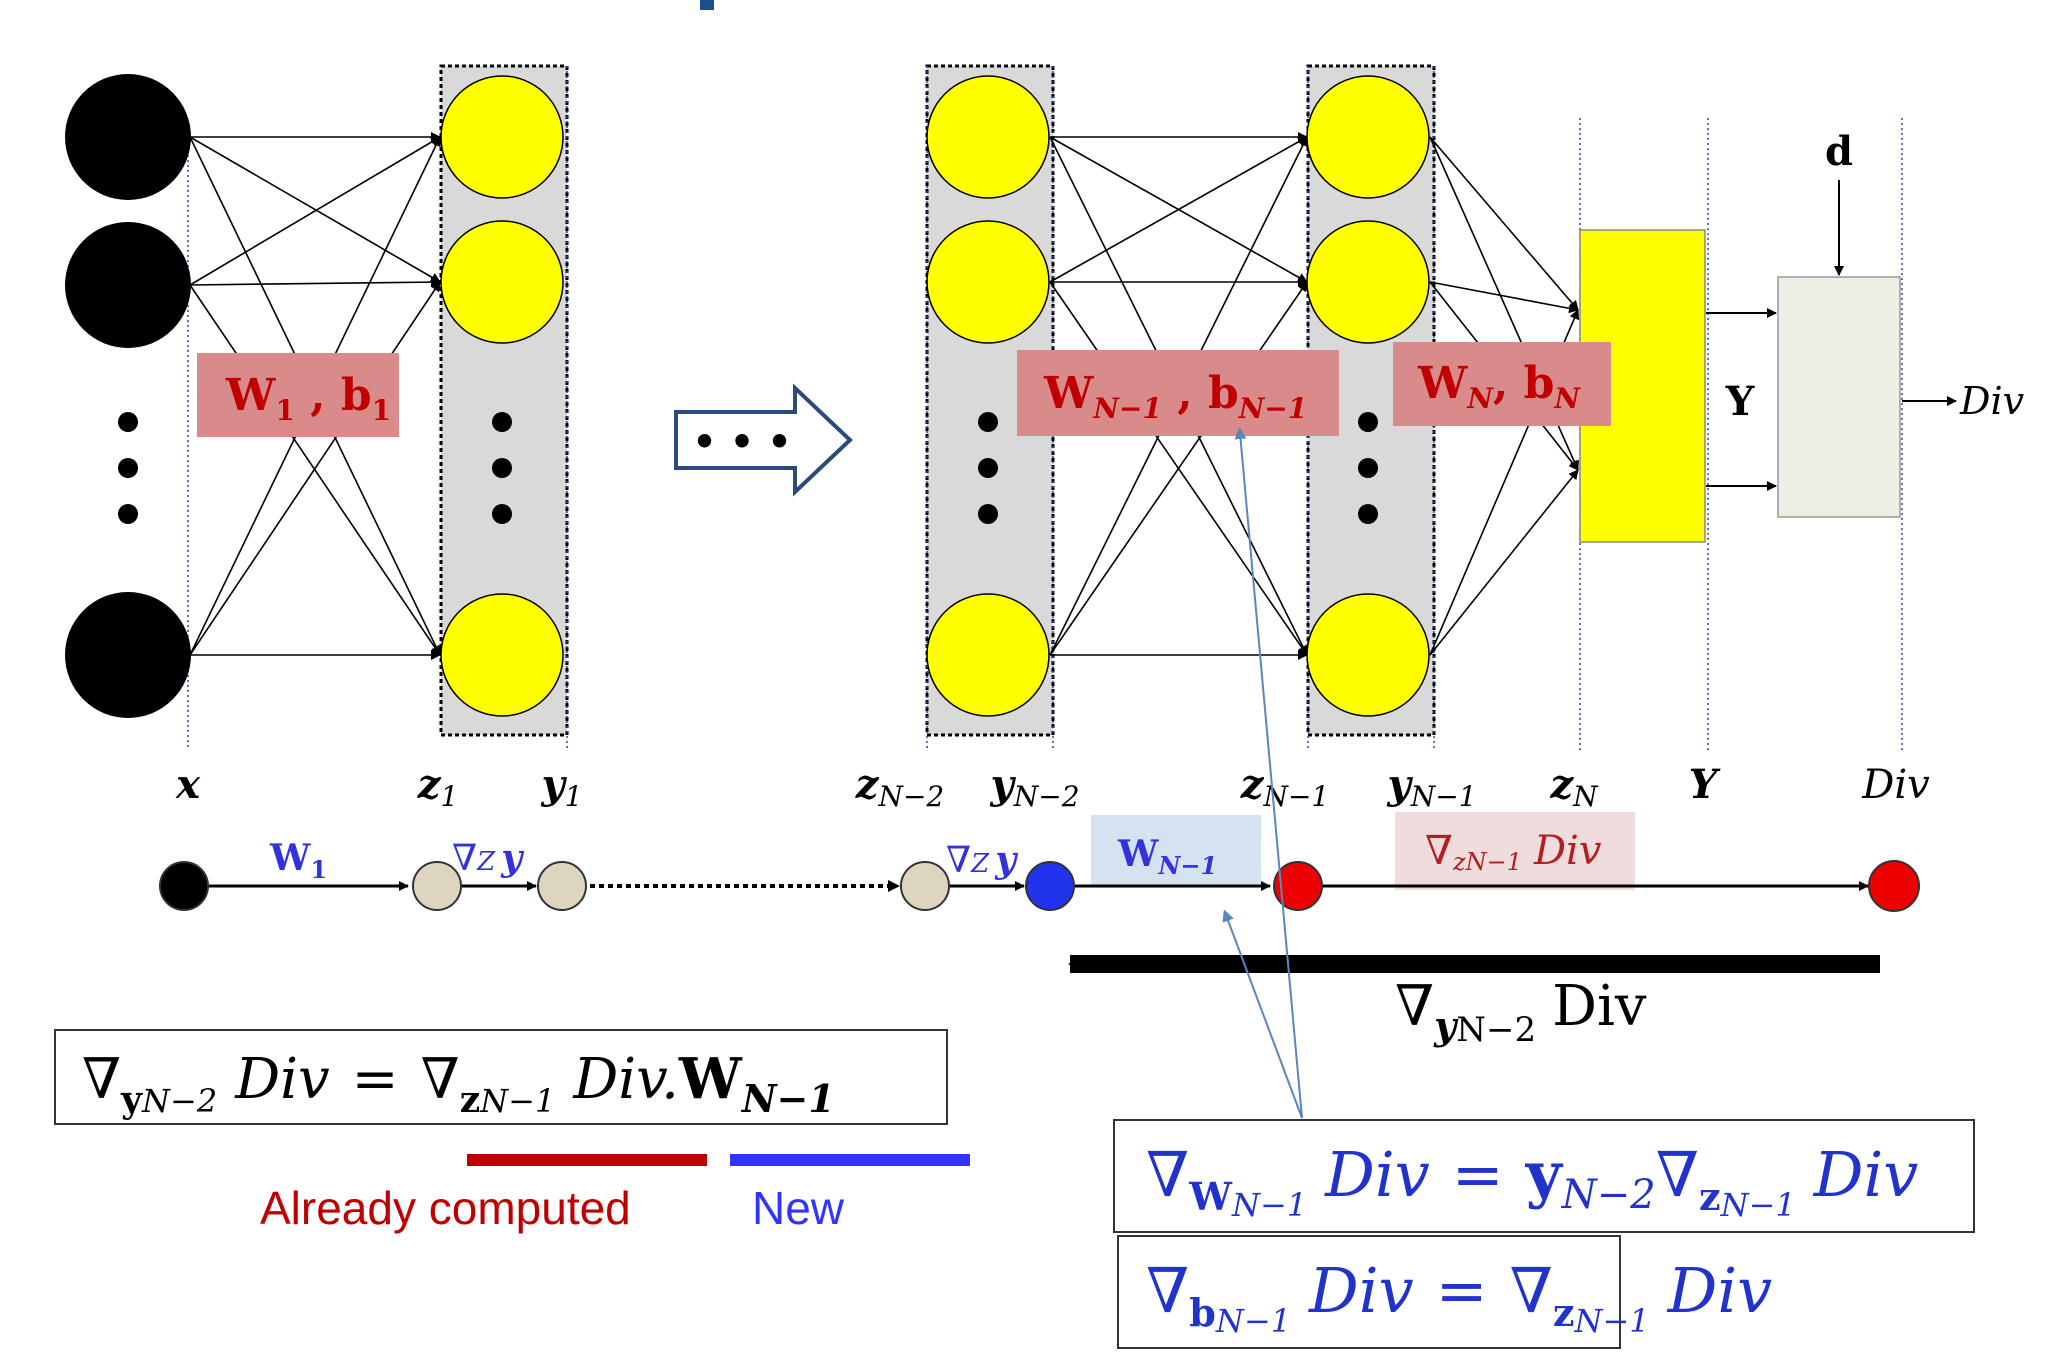  Describe the element at coordinates (587, 1160) in the screenshot. I see `legend-already-bar` at that location.